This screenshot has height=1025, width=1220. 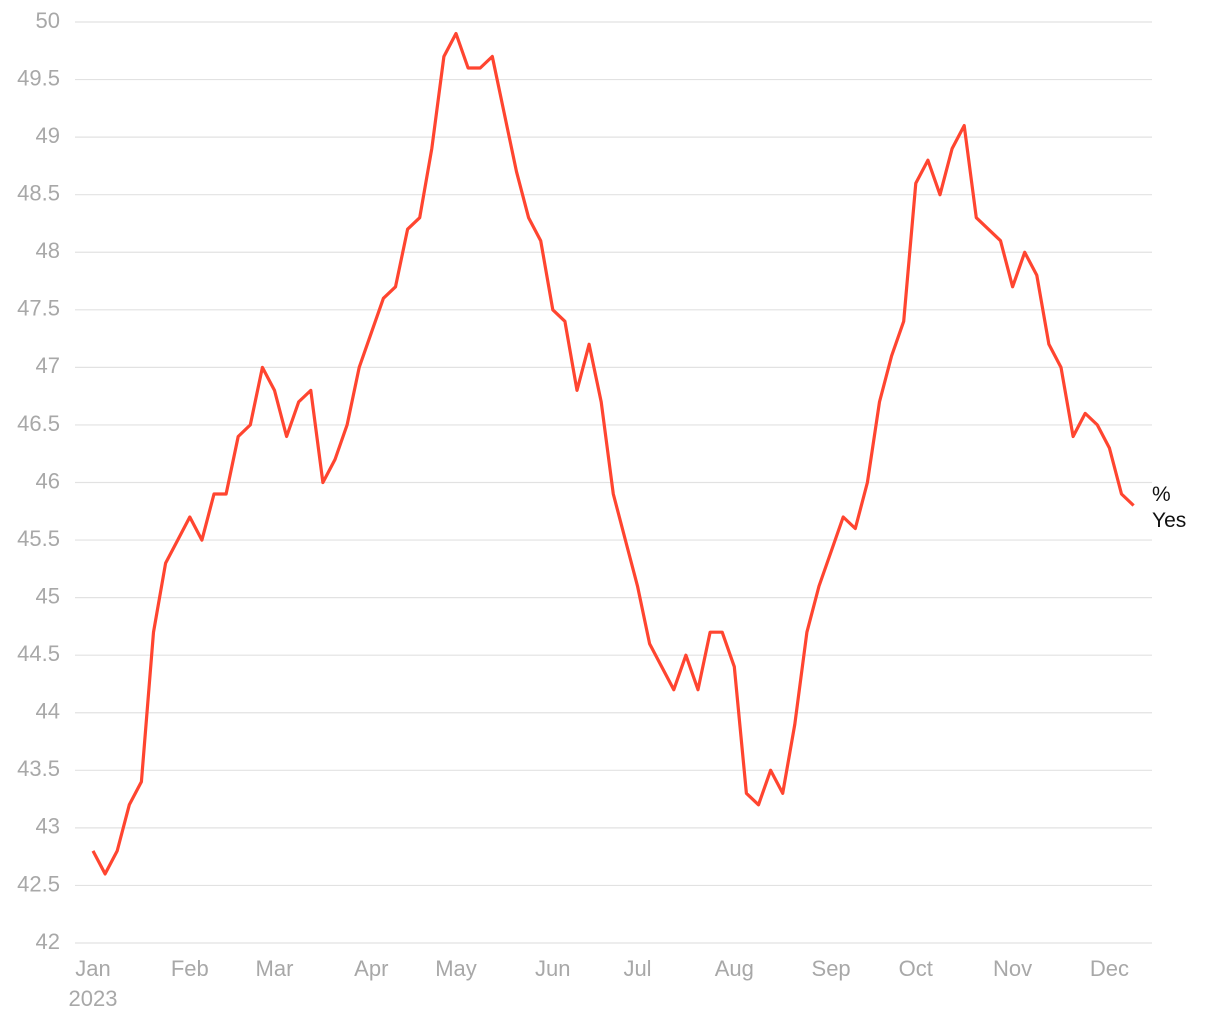 What do you see at coordinates (48, 595) in the screenshot?
I see `y-tick-label: 45` at bounding box center [48, 595].